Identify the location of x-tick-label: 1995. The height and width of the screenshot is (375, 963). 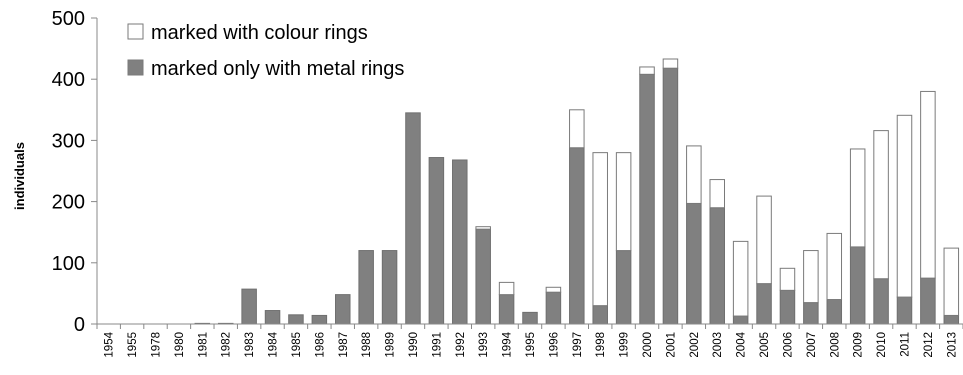
(531, 345).